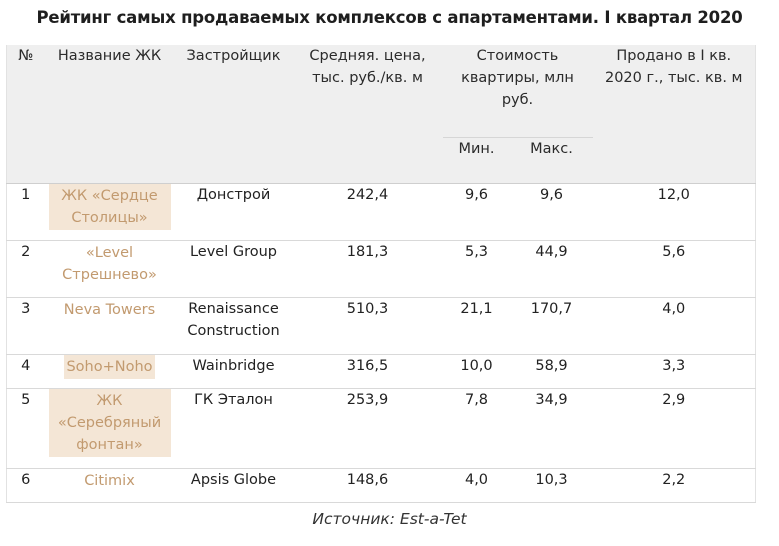  I want to click on cell-avg-price: 148,6, so click(368, 485).